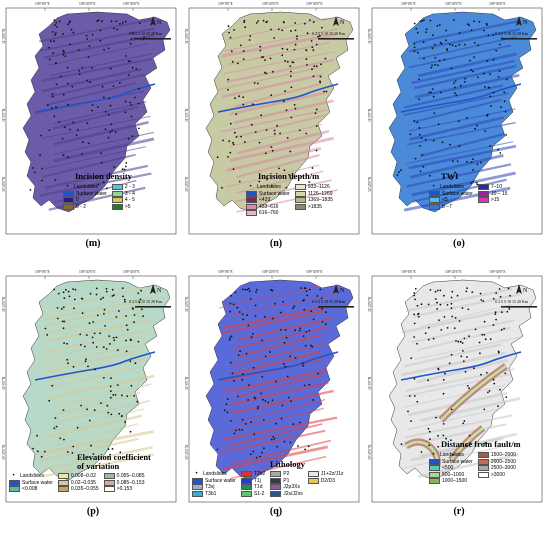 Image resolution: width=550 pixels, height=537 pixels. Describe the element at coordinates (268, 187) in the screenshot. I see `legend-item: • Landslides` at that location.